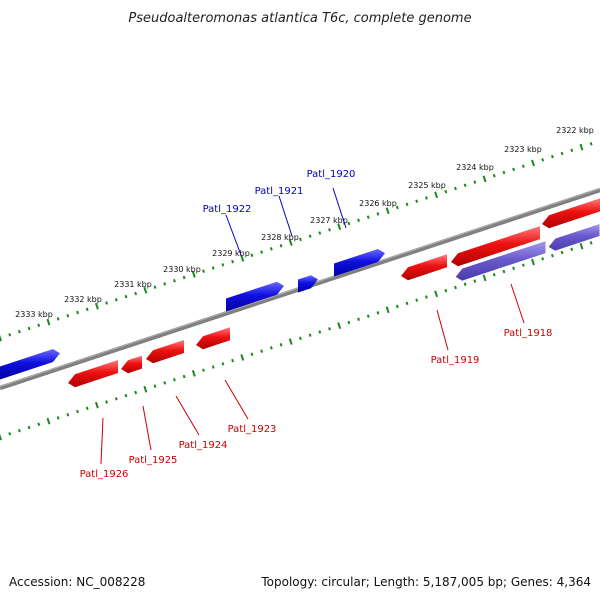 This screenshot has width=600, height=600. Describe the element at coordinates (528, 333) in the screenshot. I see `gene-label-patl-1918: Patl_1918` at that location.